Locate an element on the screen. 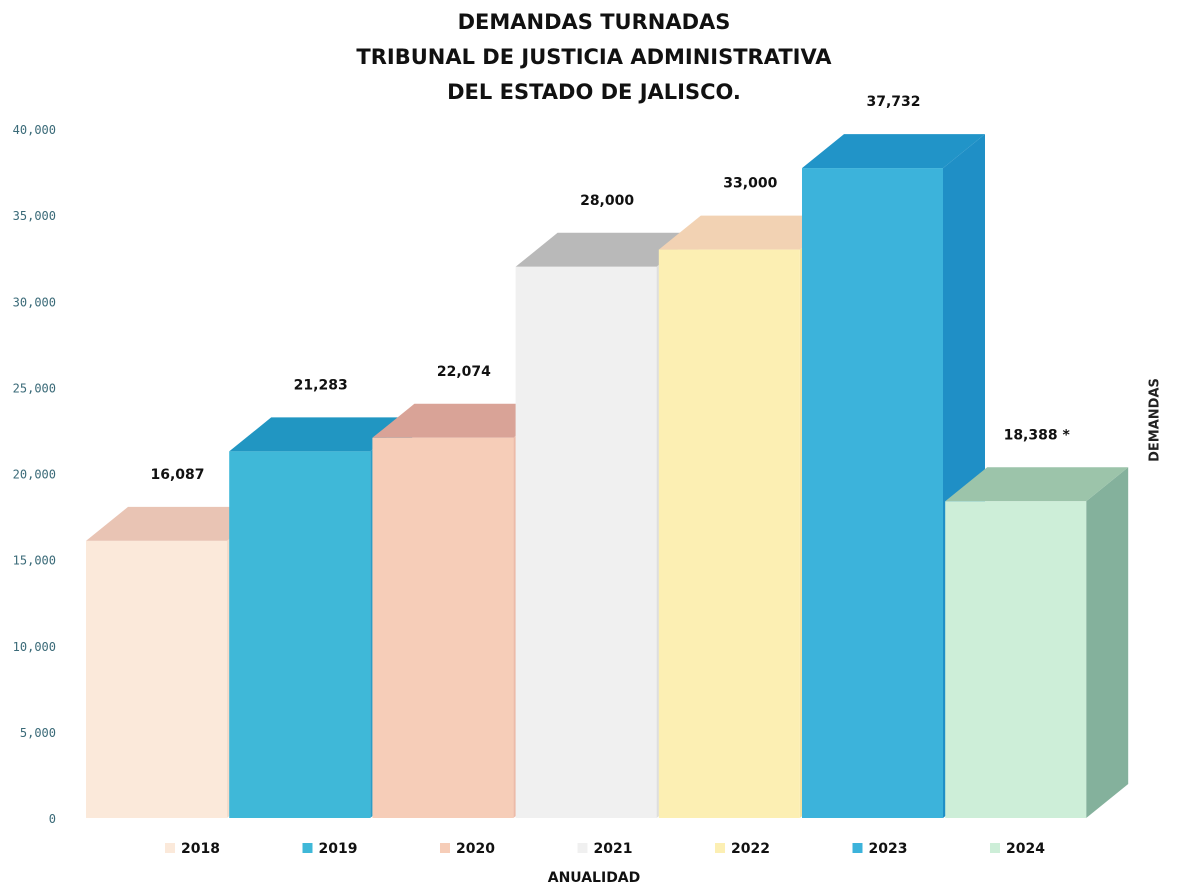 This screenshot has height=889, width=1188. data-label-2024: 18,388 * is located at coordinates (1037, 435).